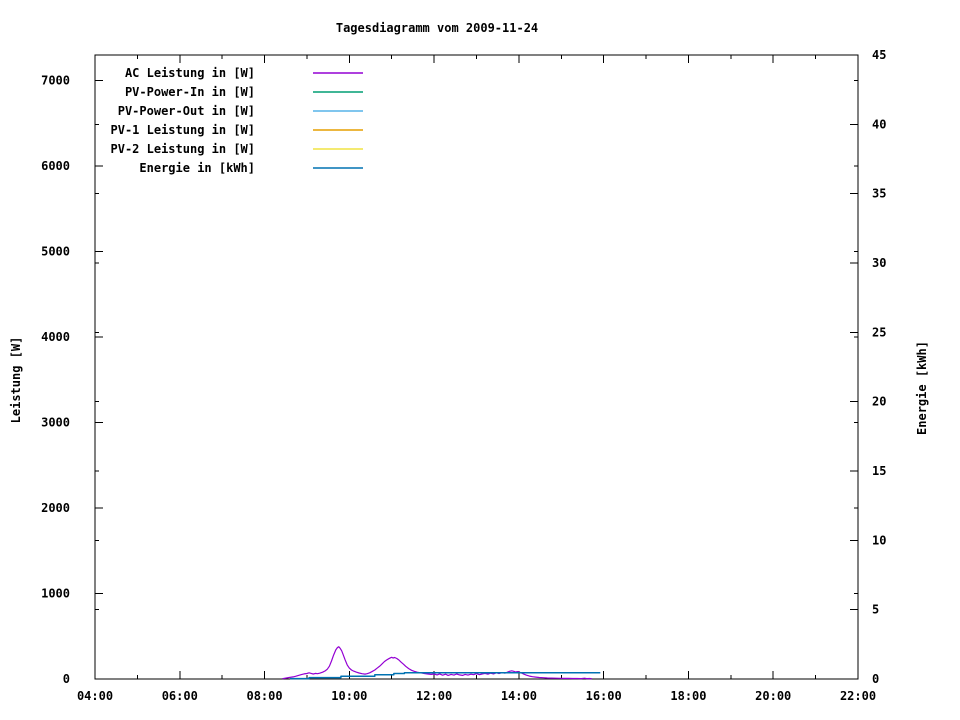  What do you see at coordinates (879, 55) in the screenshot?
I see `y2-tick-label: 45` at bounding box center [879, 55].